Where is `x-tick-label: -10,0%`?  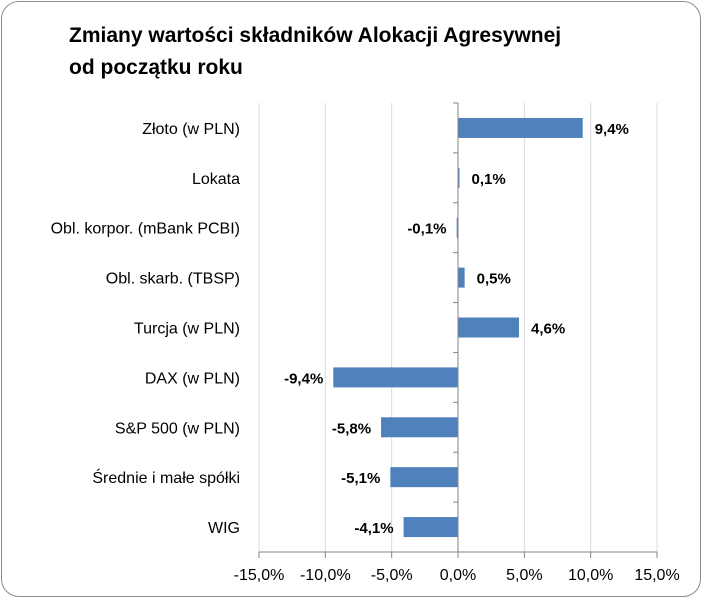 x-tick-label: -10,0% is located at coordinates (325, 575).